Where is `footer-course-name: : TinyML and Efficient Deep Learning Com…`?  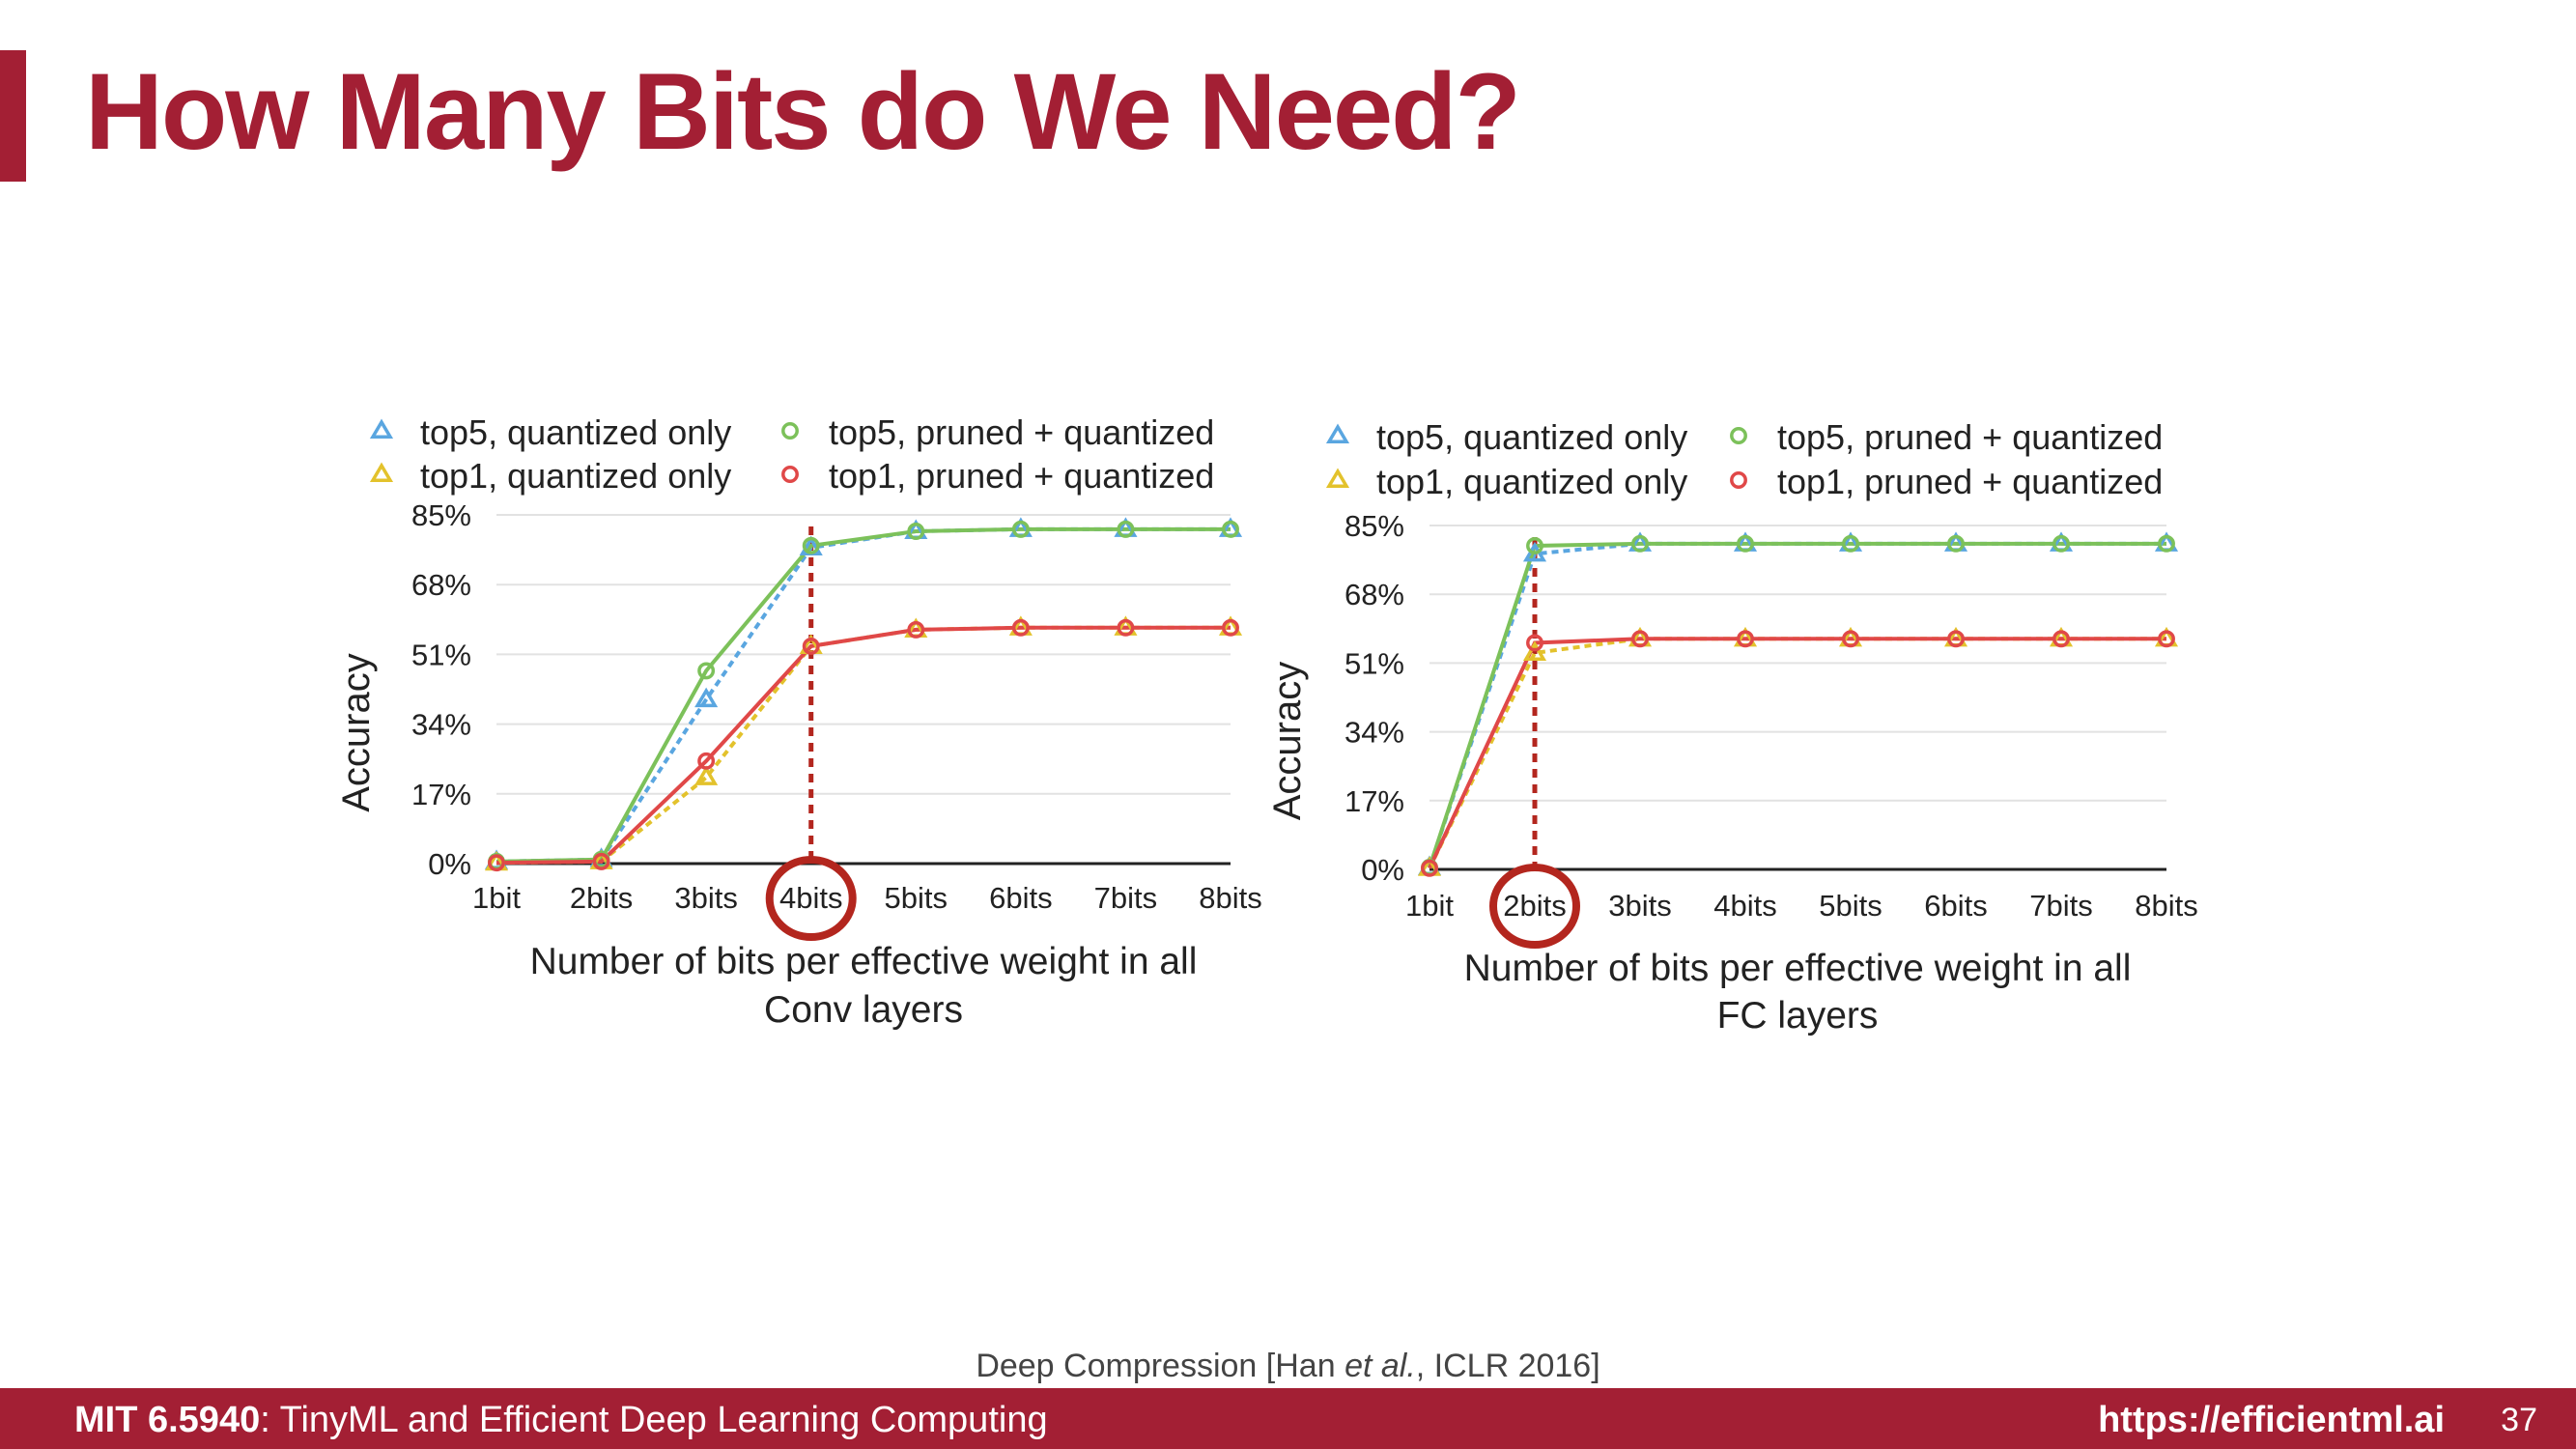 footer-course-name: : TinyML and Efficient Deep Learning Com… is located at coordinates (654, 1420).